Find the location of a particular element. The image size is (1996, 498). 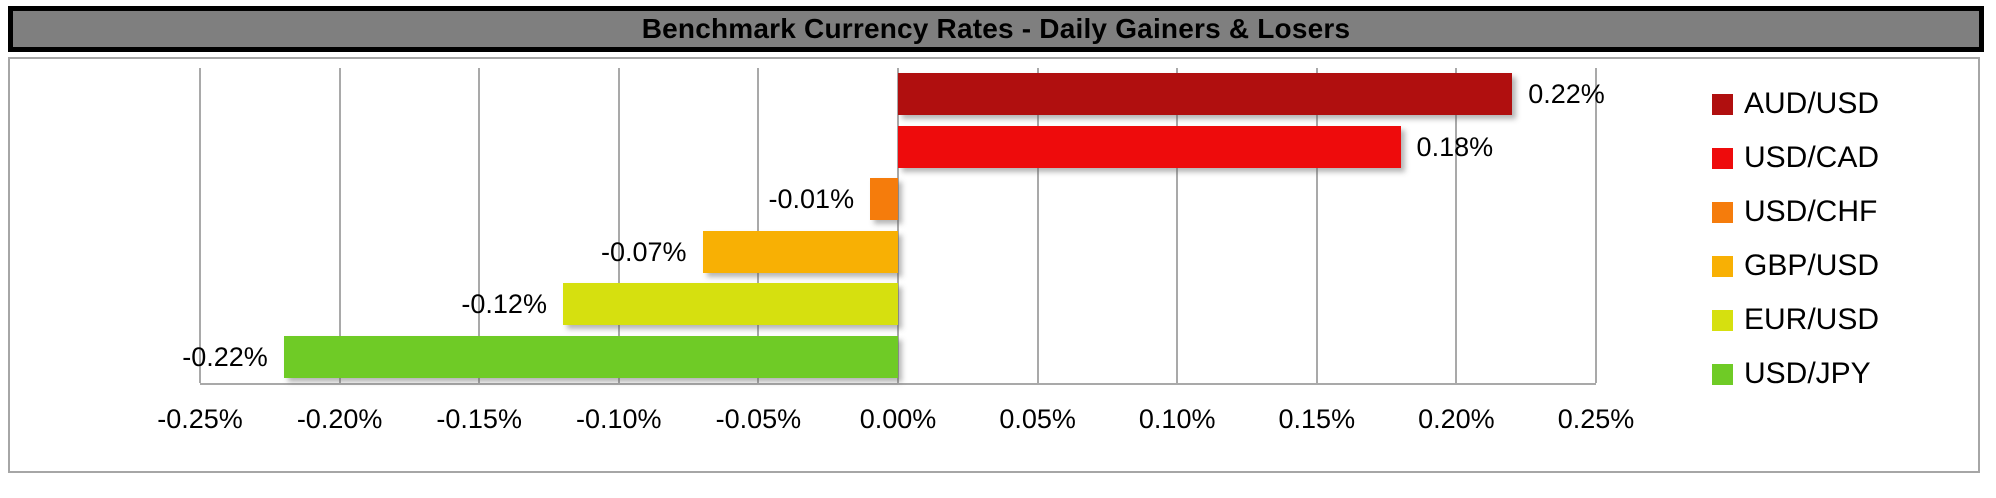

x-tick-label: -0.15% is located at coordinates (479, 419).